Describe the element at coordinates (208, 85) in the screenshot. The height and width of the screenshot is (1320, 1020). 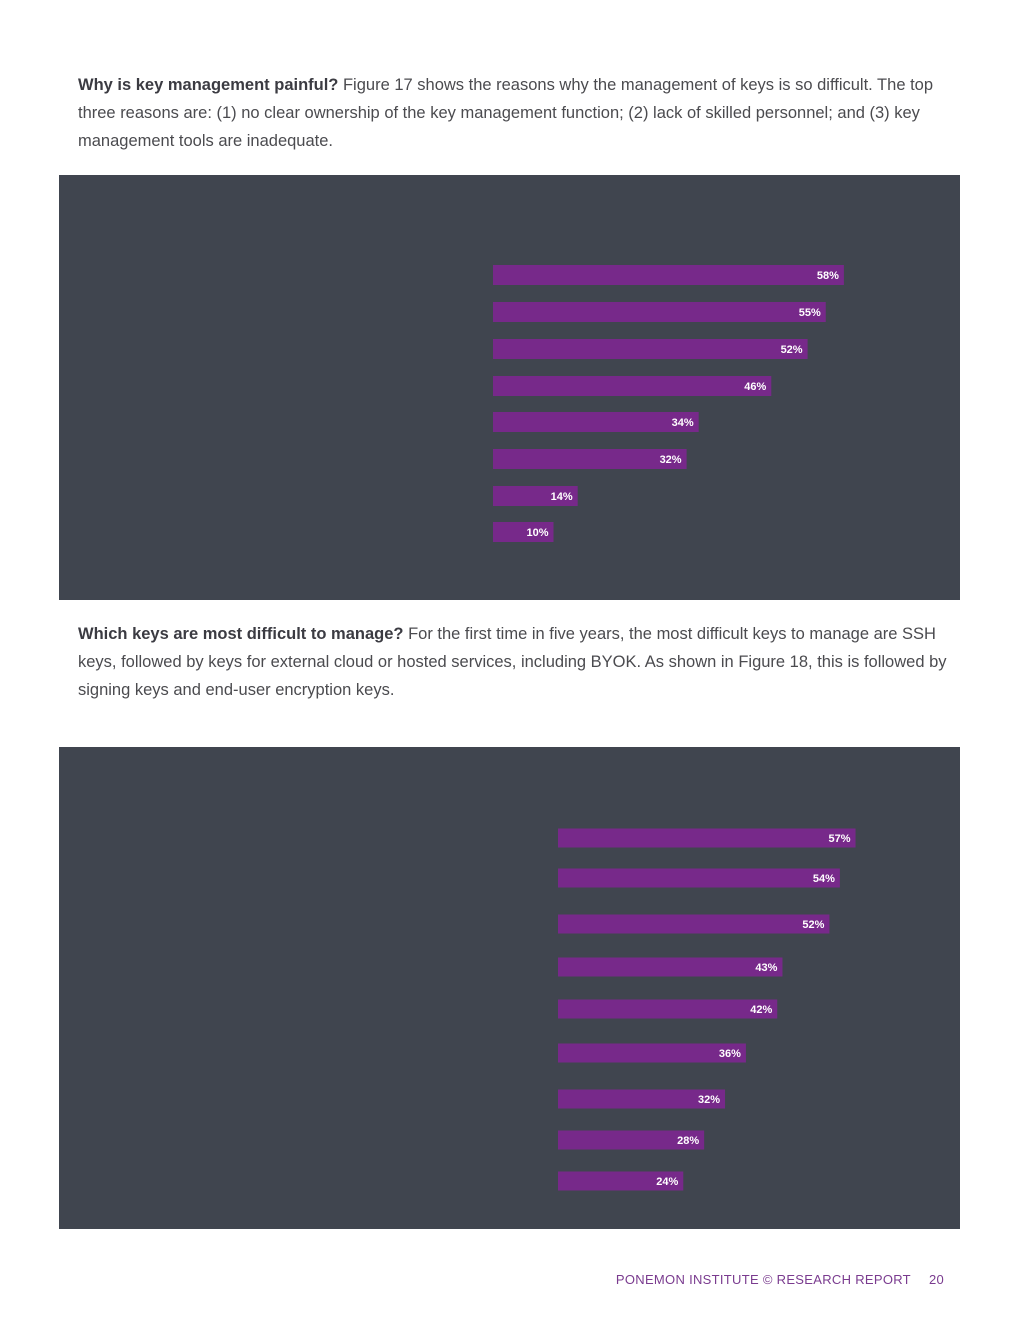
I see `paragraph-lead: Why is key management painful?` at that location.